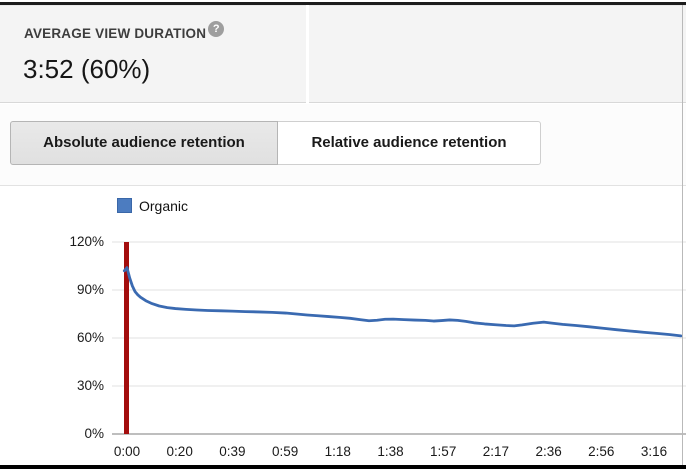  What do you see at coordinates (90, 337) in the screenshot?
I see `y-axis-label-60%: 60%` at bounding box center [90, 337].